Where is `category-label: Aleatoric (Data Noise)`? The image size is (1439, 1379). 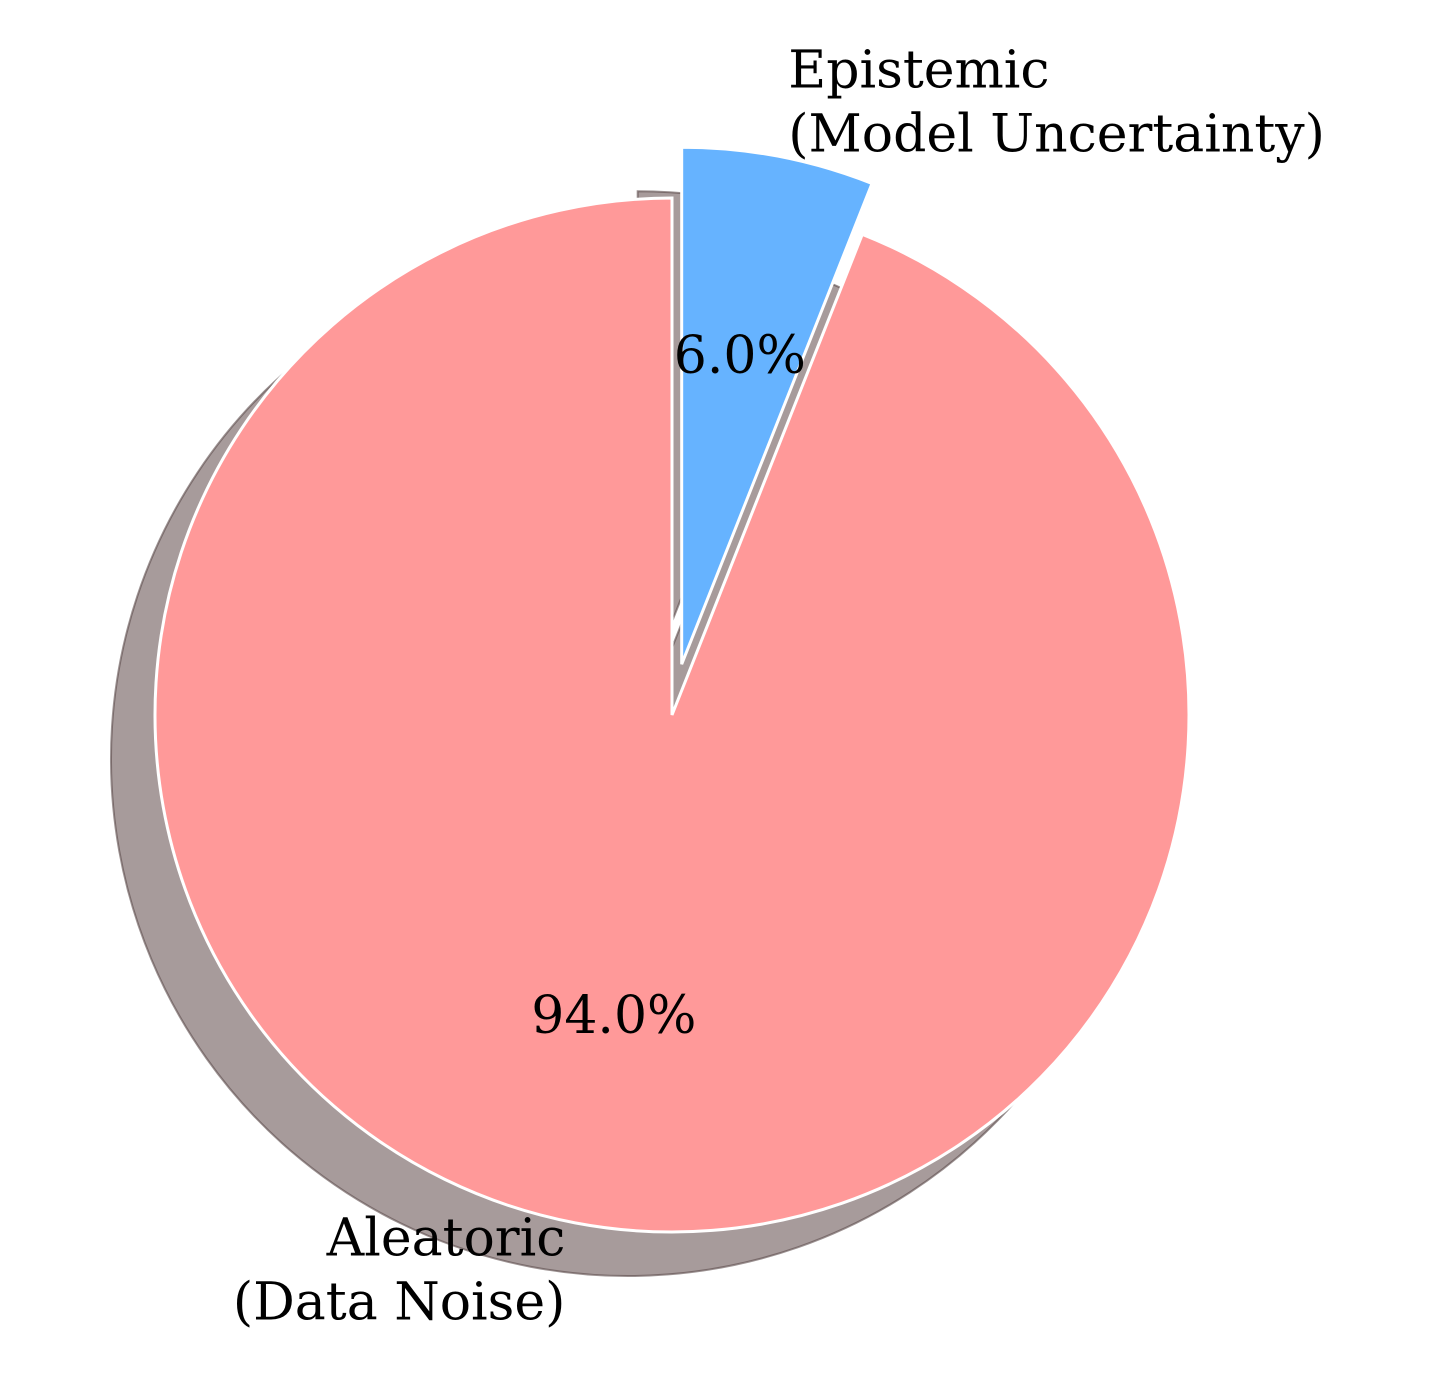
category-label: Aleatoric (Data Noise) is located at coordinates (399, 1270).